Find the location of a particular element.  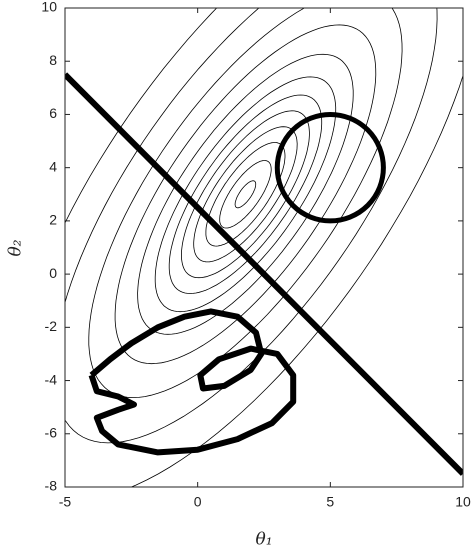

y-tick-label: 10 is located at coordinates (49, 7).